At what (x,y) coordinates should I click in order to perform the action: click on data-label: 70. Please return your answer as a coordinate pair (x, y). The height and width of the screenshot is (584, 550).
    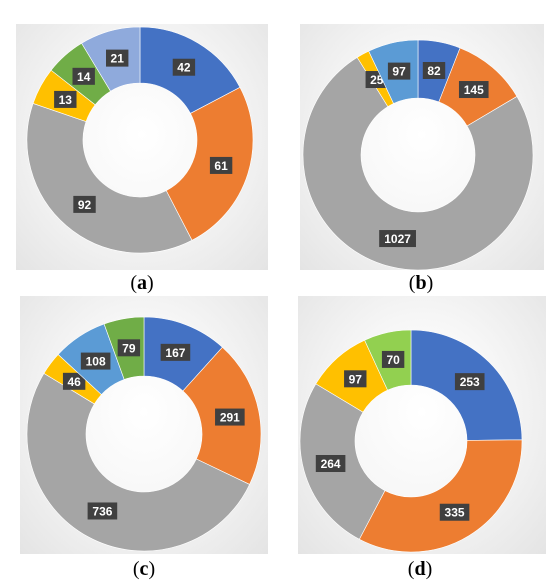
    Looking at the image, I should click on (393, 360).